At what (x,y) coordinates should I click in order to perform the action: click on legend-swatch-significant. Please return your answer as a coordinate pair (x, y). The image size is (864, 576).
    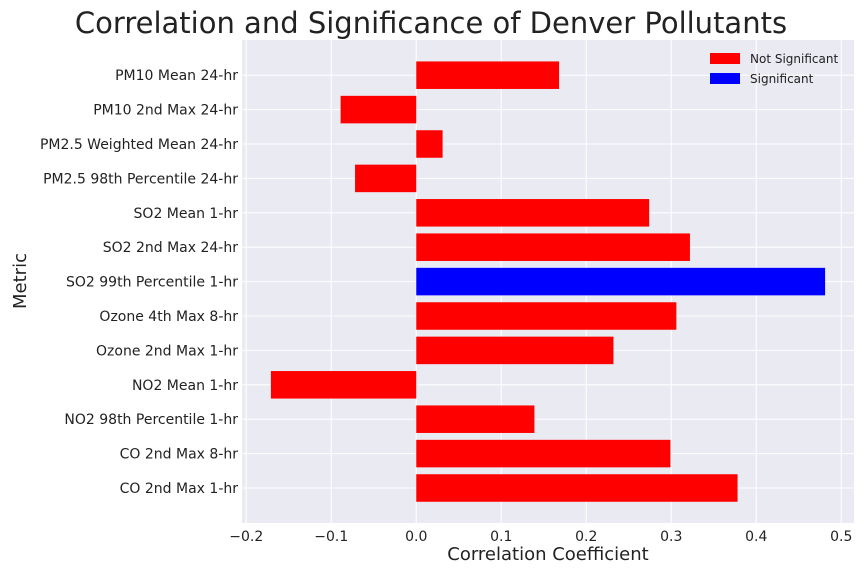
    Looking at the image, I should click on (725, 78).